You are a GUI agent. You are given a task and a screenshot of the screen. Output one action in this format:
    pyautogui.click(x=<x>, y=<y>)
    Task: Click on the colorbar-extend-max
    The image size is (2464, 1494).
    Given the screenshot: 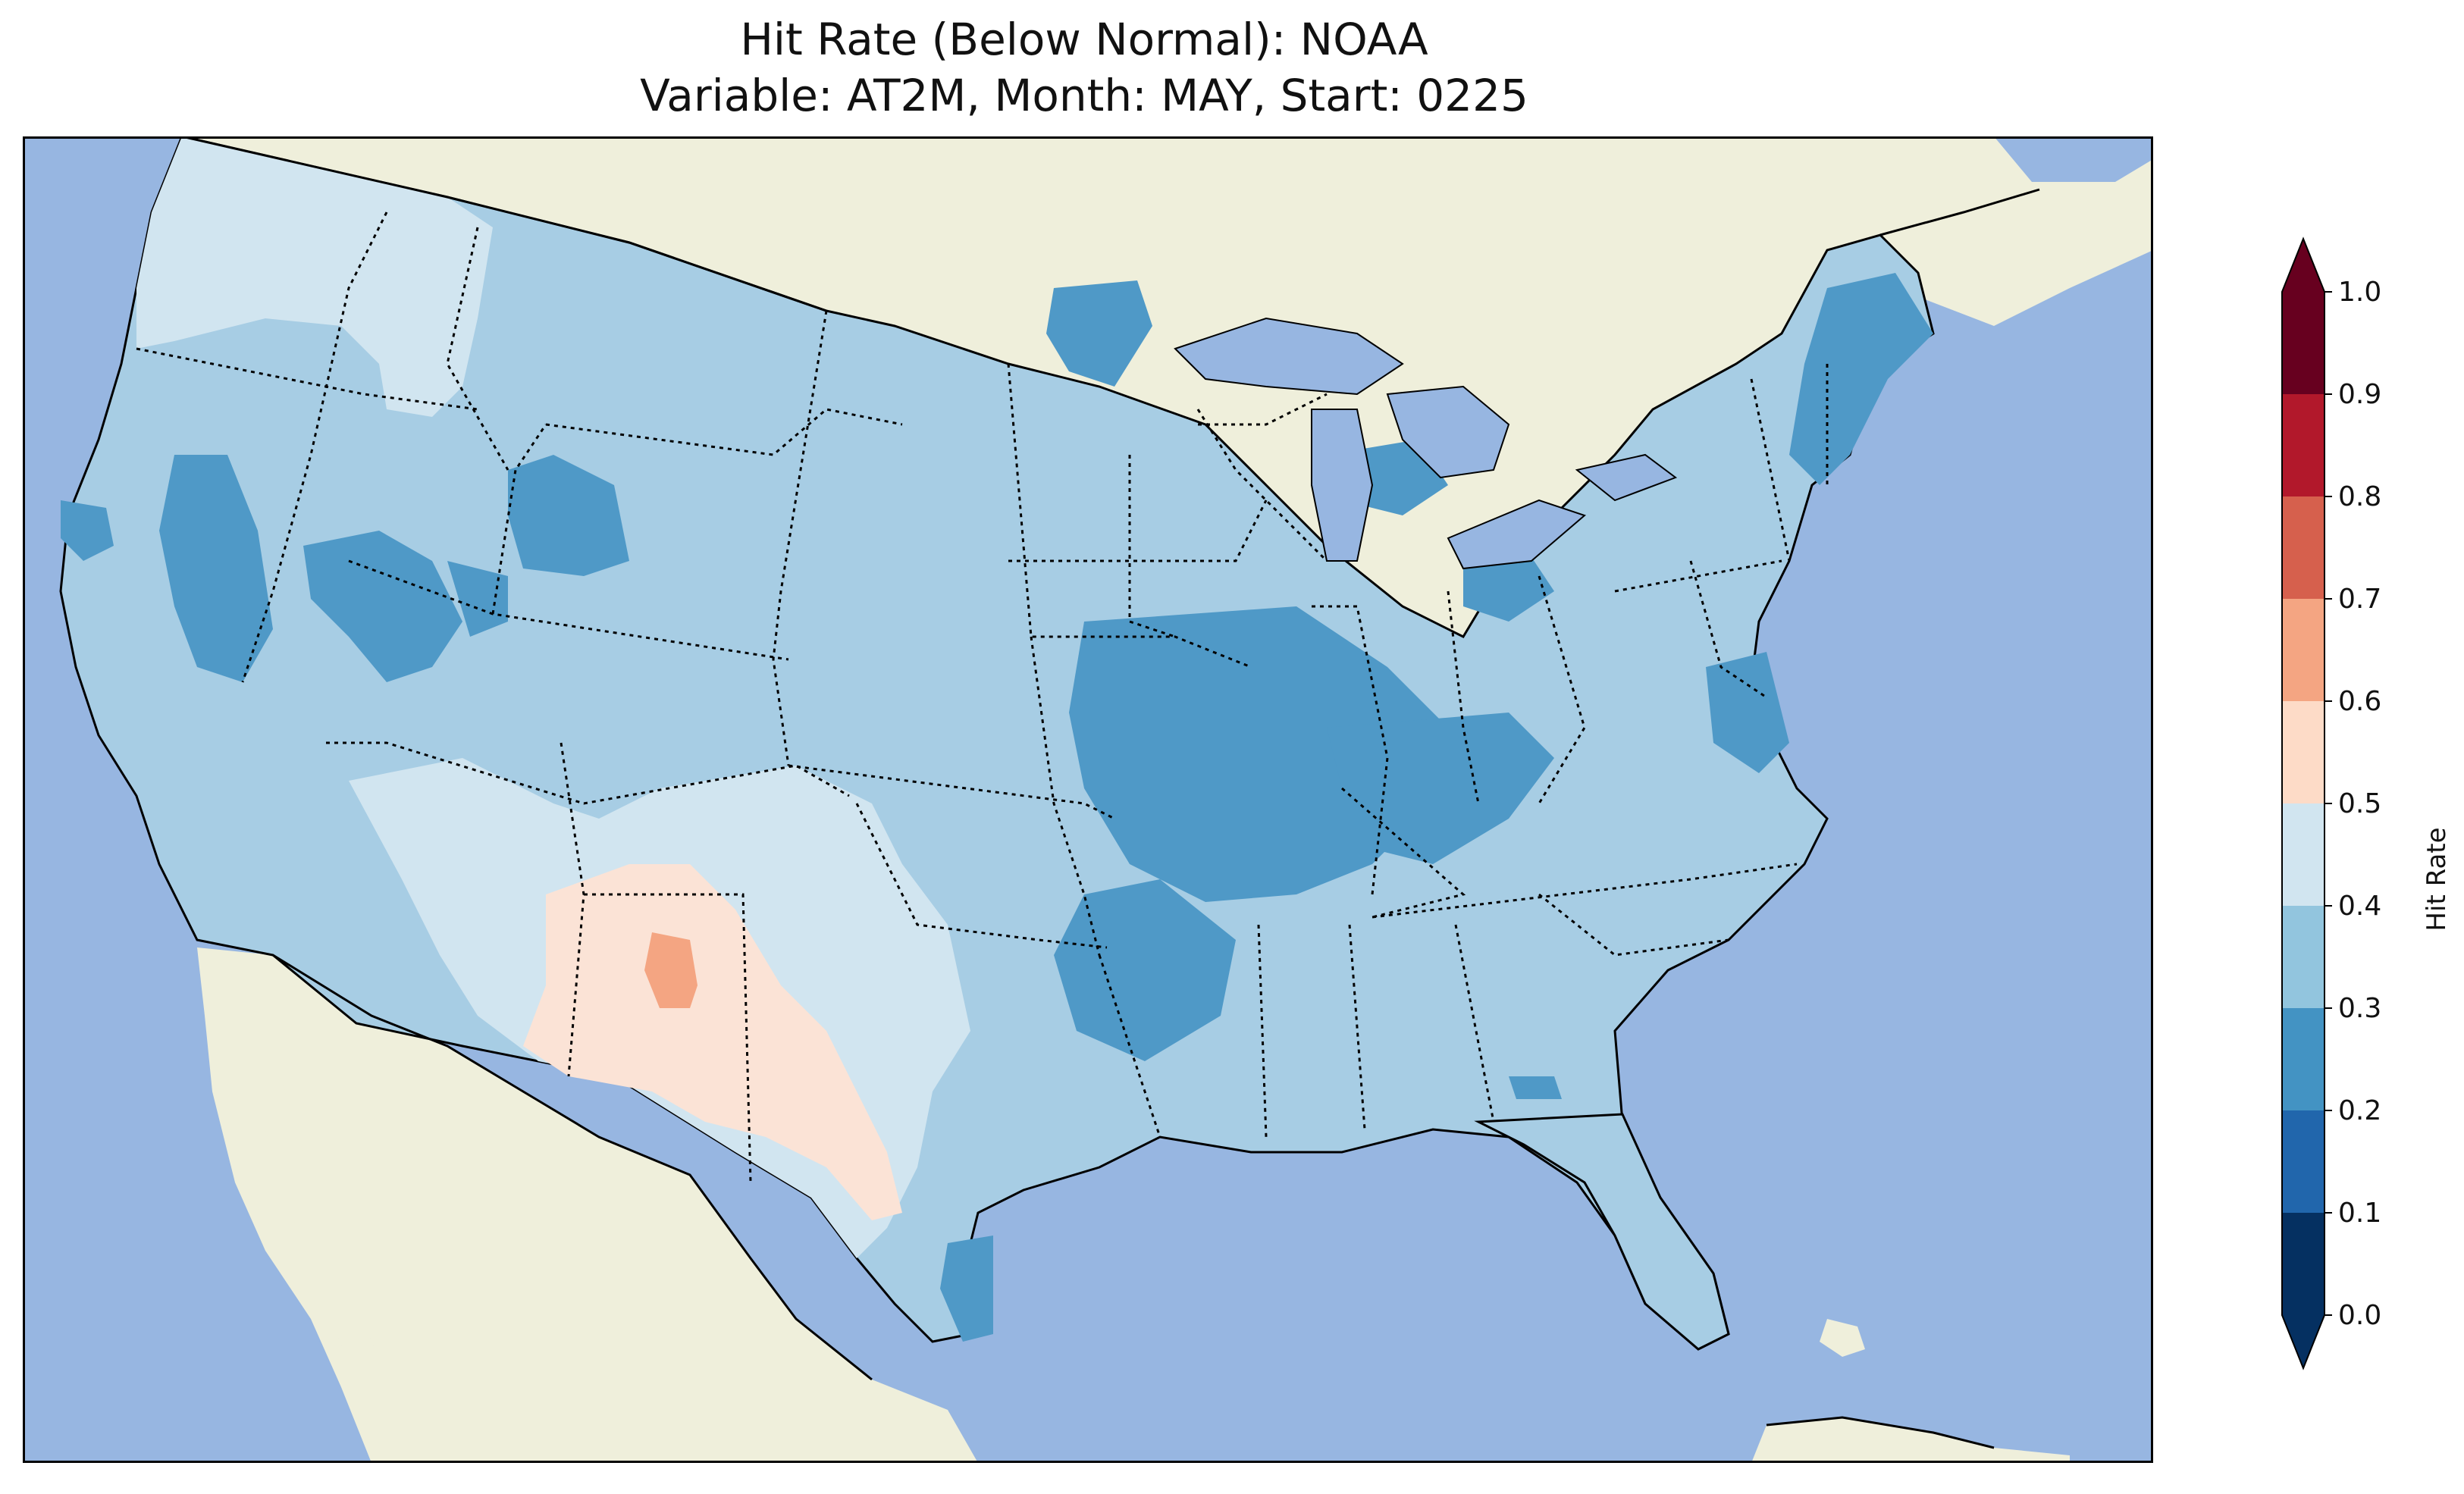 What is the action you would take?
    pyautogui.click(x=2303, y=265)
    